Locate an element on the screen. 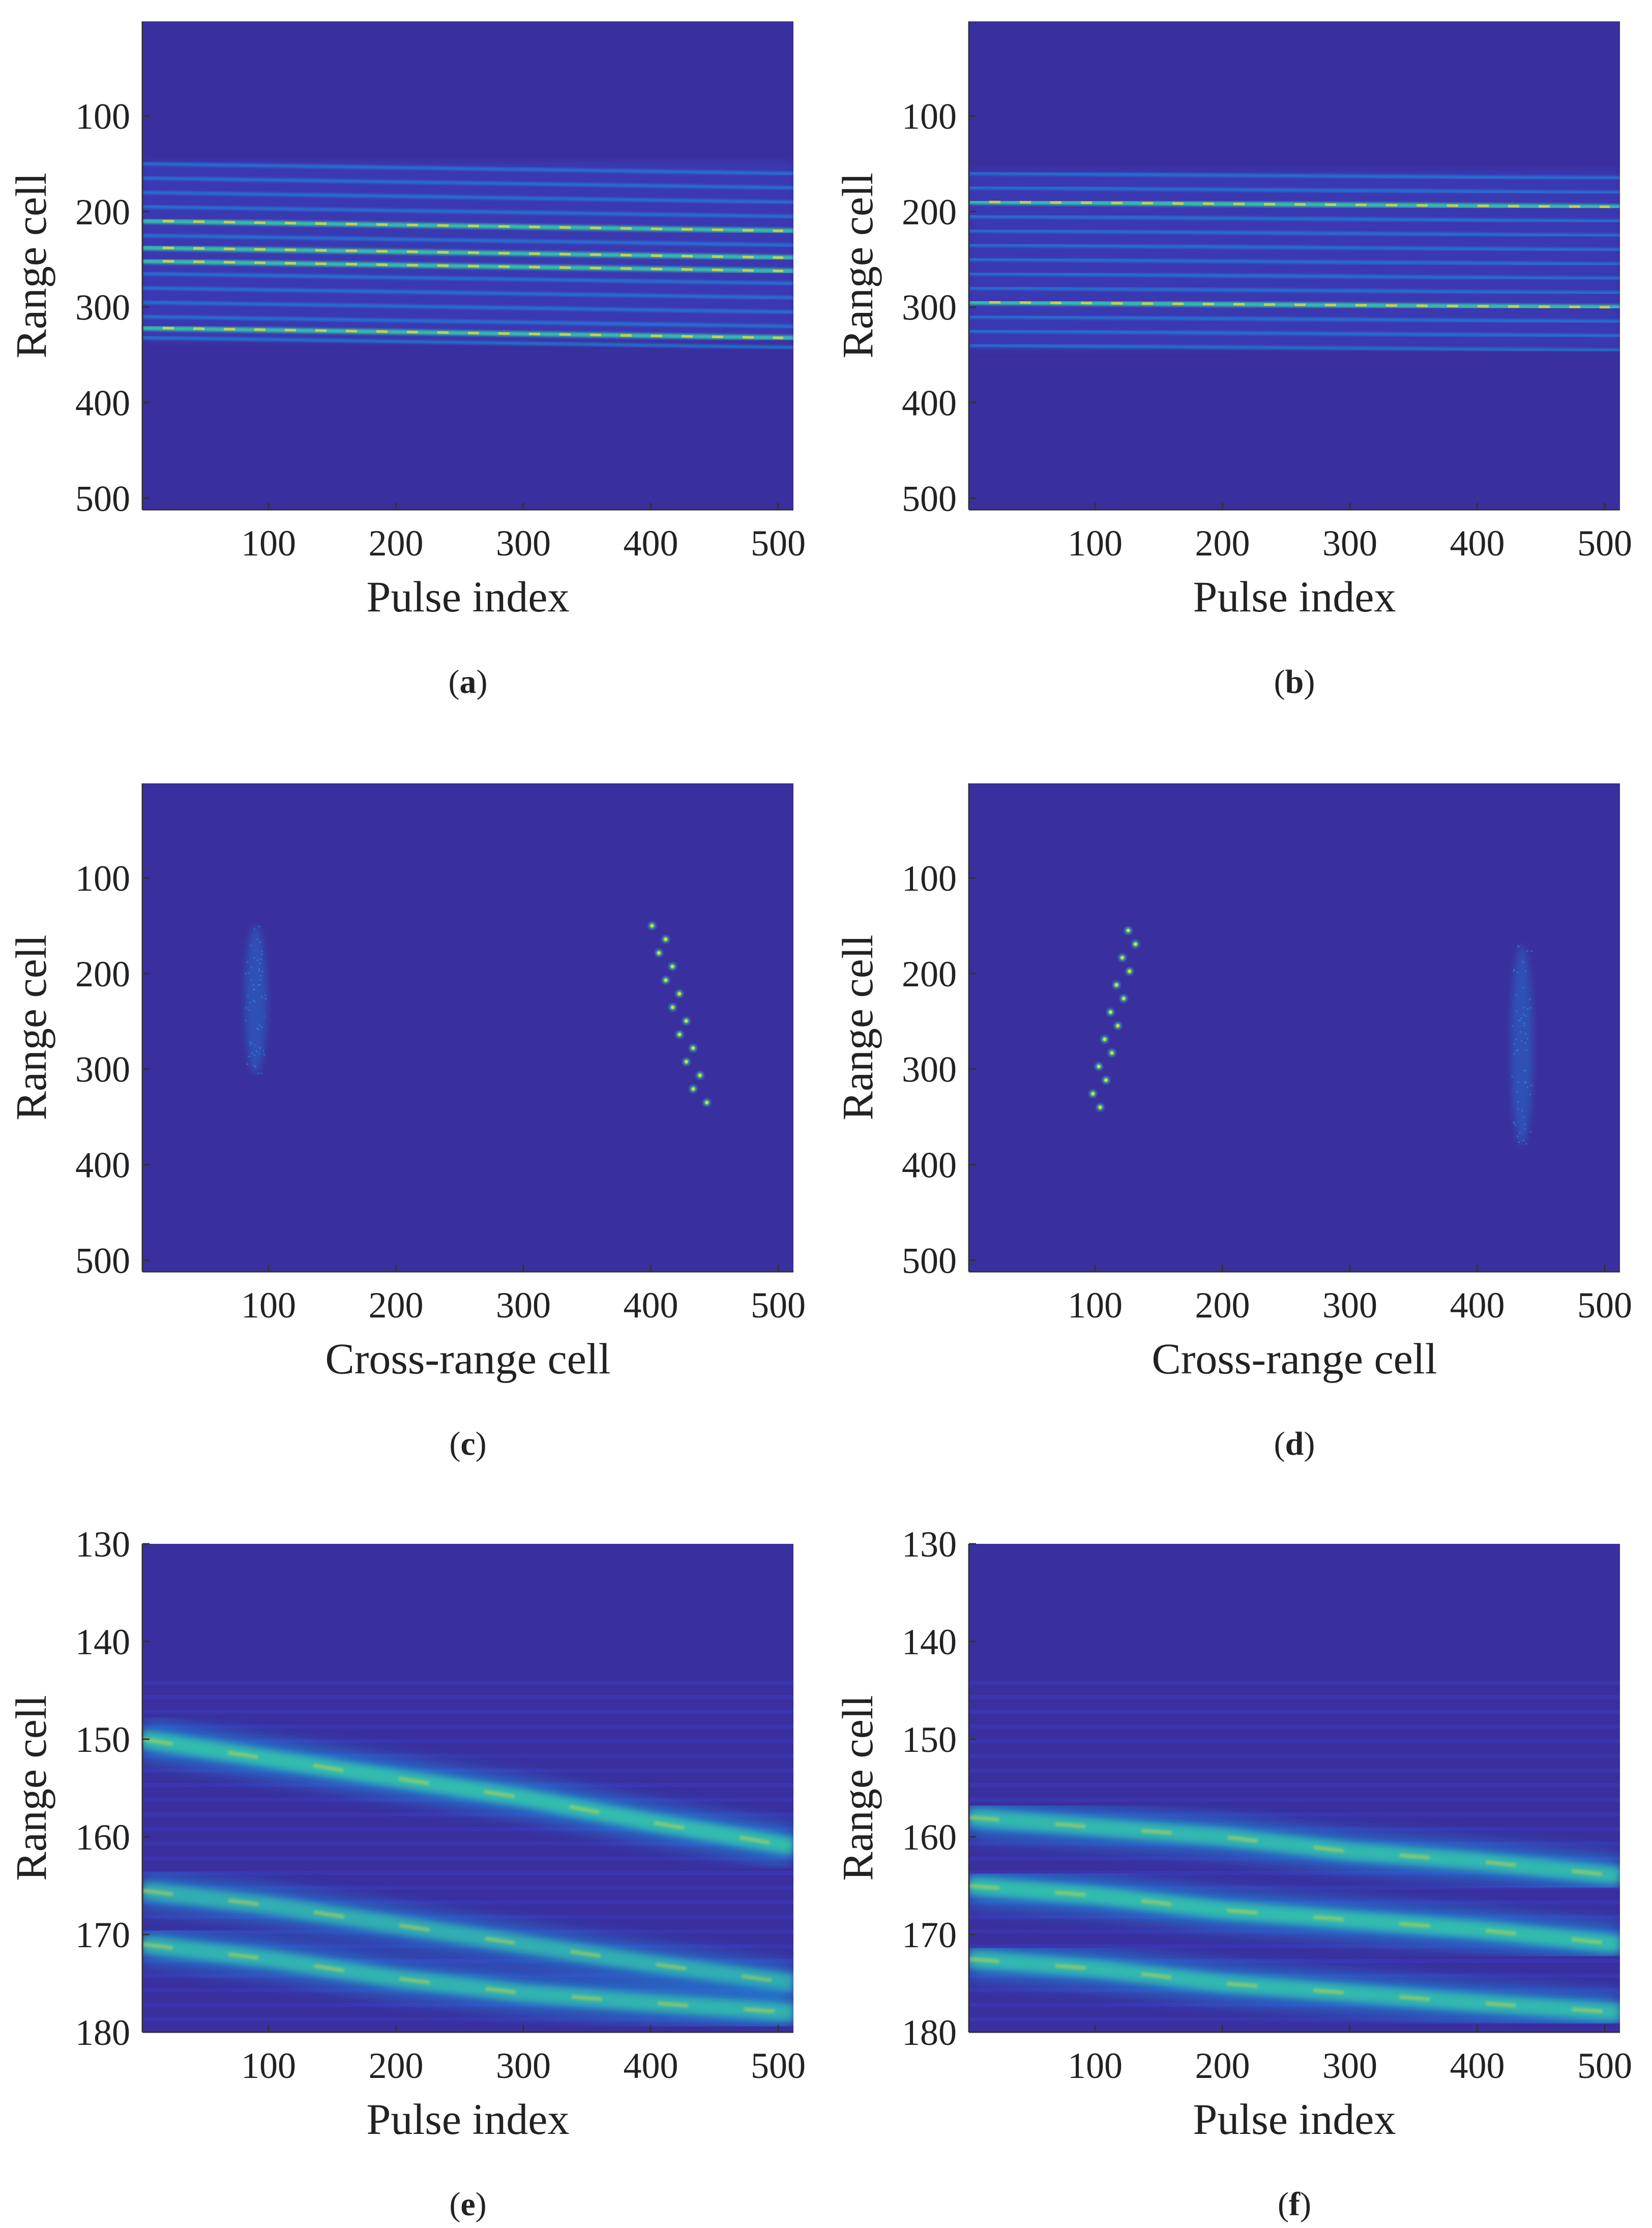 Image resolution: width=1652 pixels, height=2228 pixels. x-tick-label-f: 500 is located at coordinates (1604, 2065).